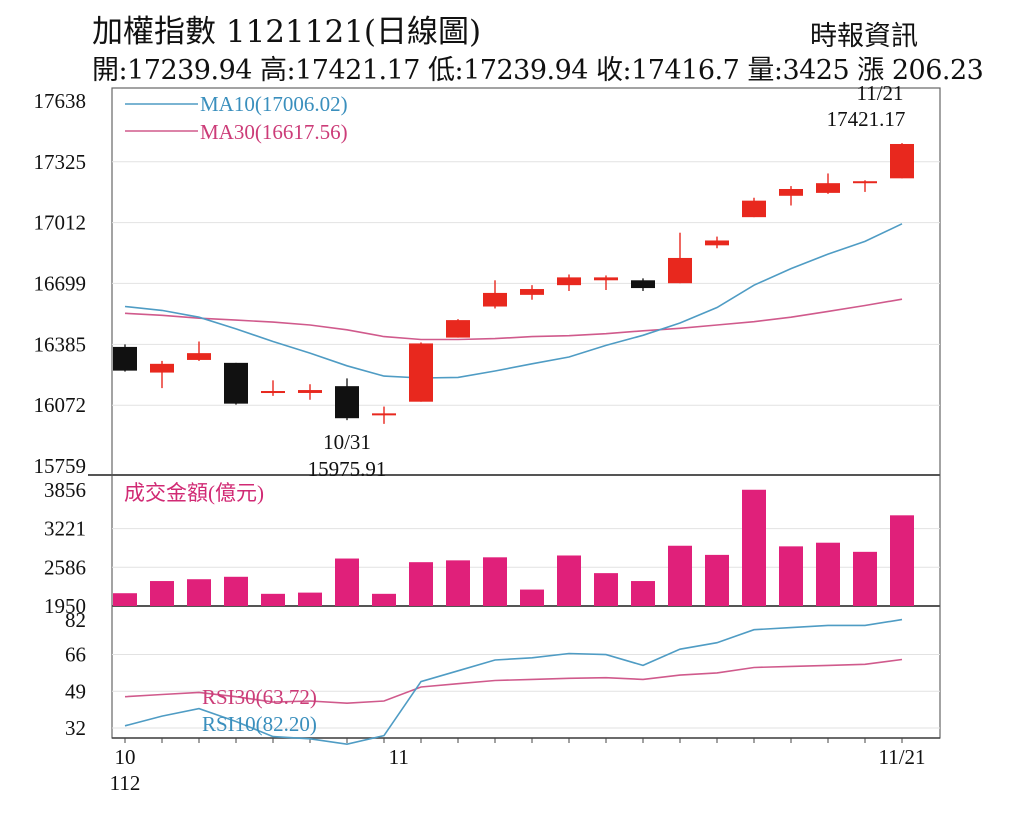  I want to click on annotation-value: 15975.91, so click(347, 469).